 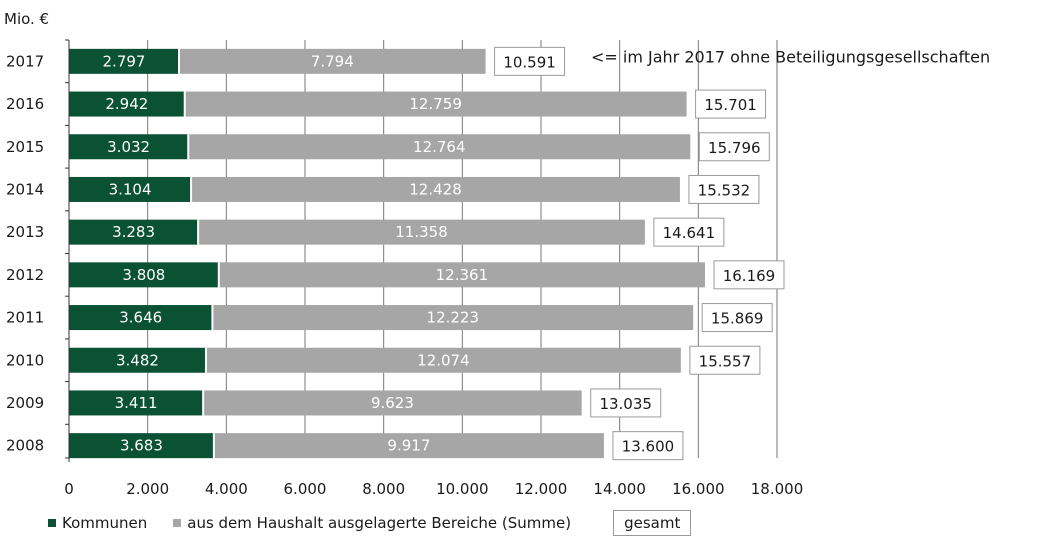 I want to click on total-label: 14.641, so click(x=689, y=233).